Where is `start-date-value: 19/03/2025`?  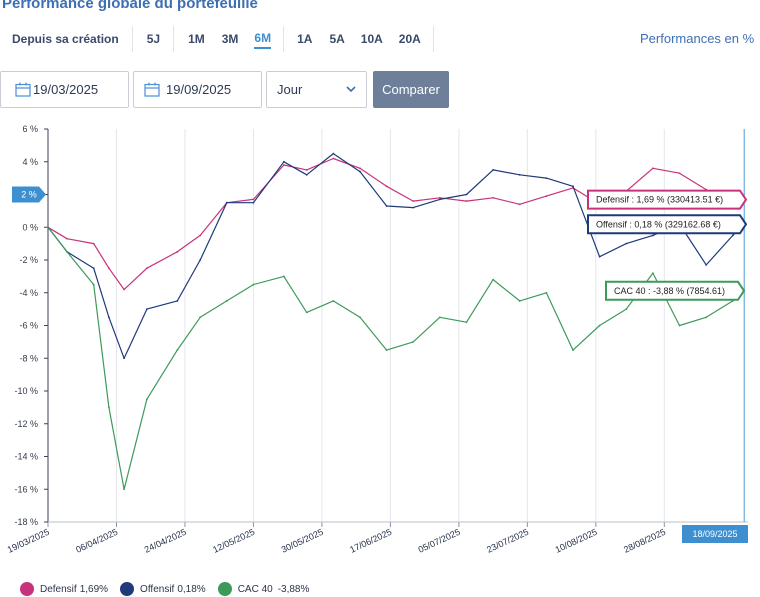
start-date-value: 19/03/2025 is located at coordinates (66, 89).